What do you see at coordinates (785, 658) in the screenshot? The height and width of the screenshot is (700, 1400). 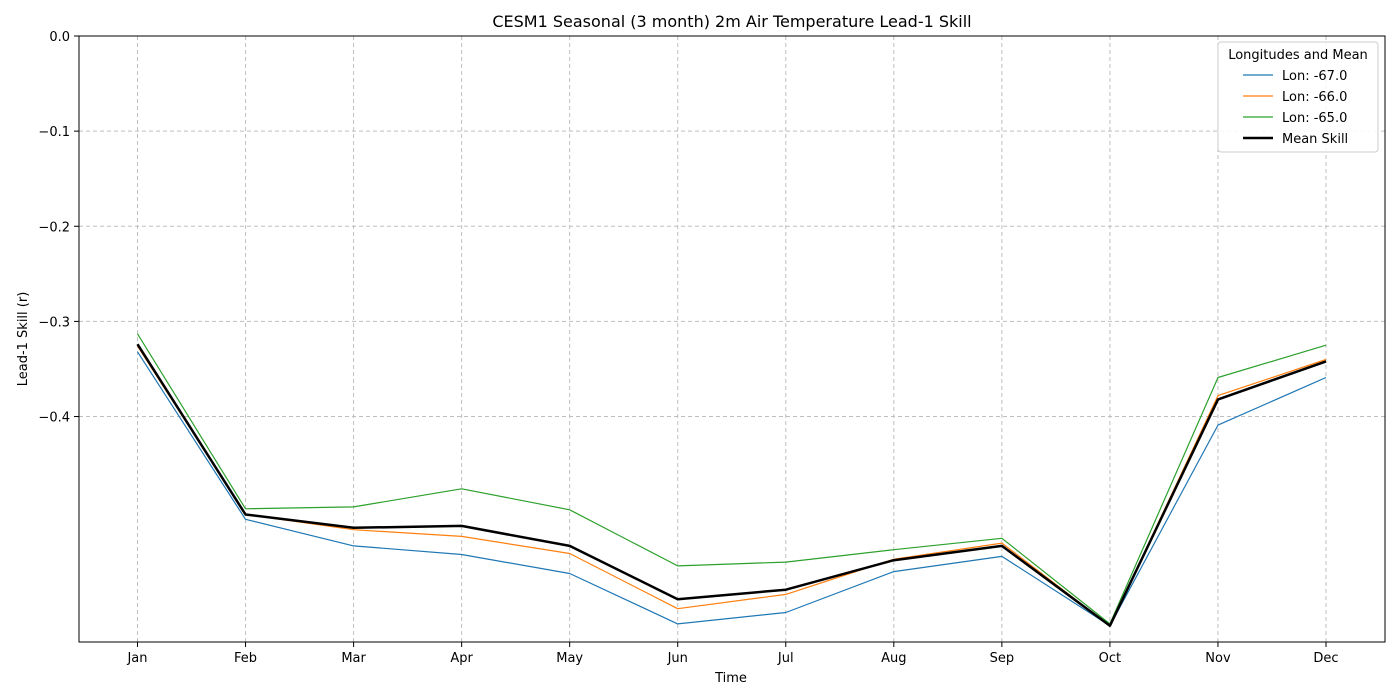 I see `x-tick-label: Jul` at bounding box center [785, 658].